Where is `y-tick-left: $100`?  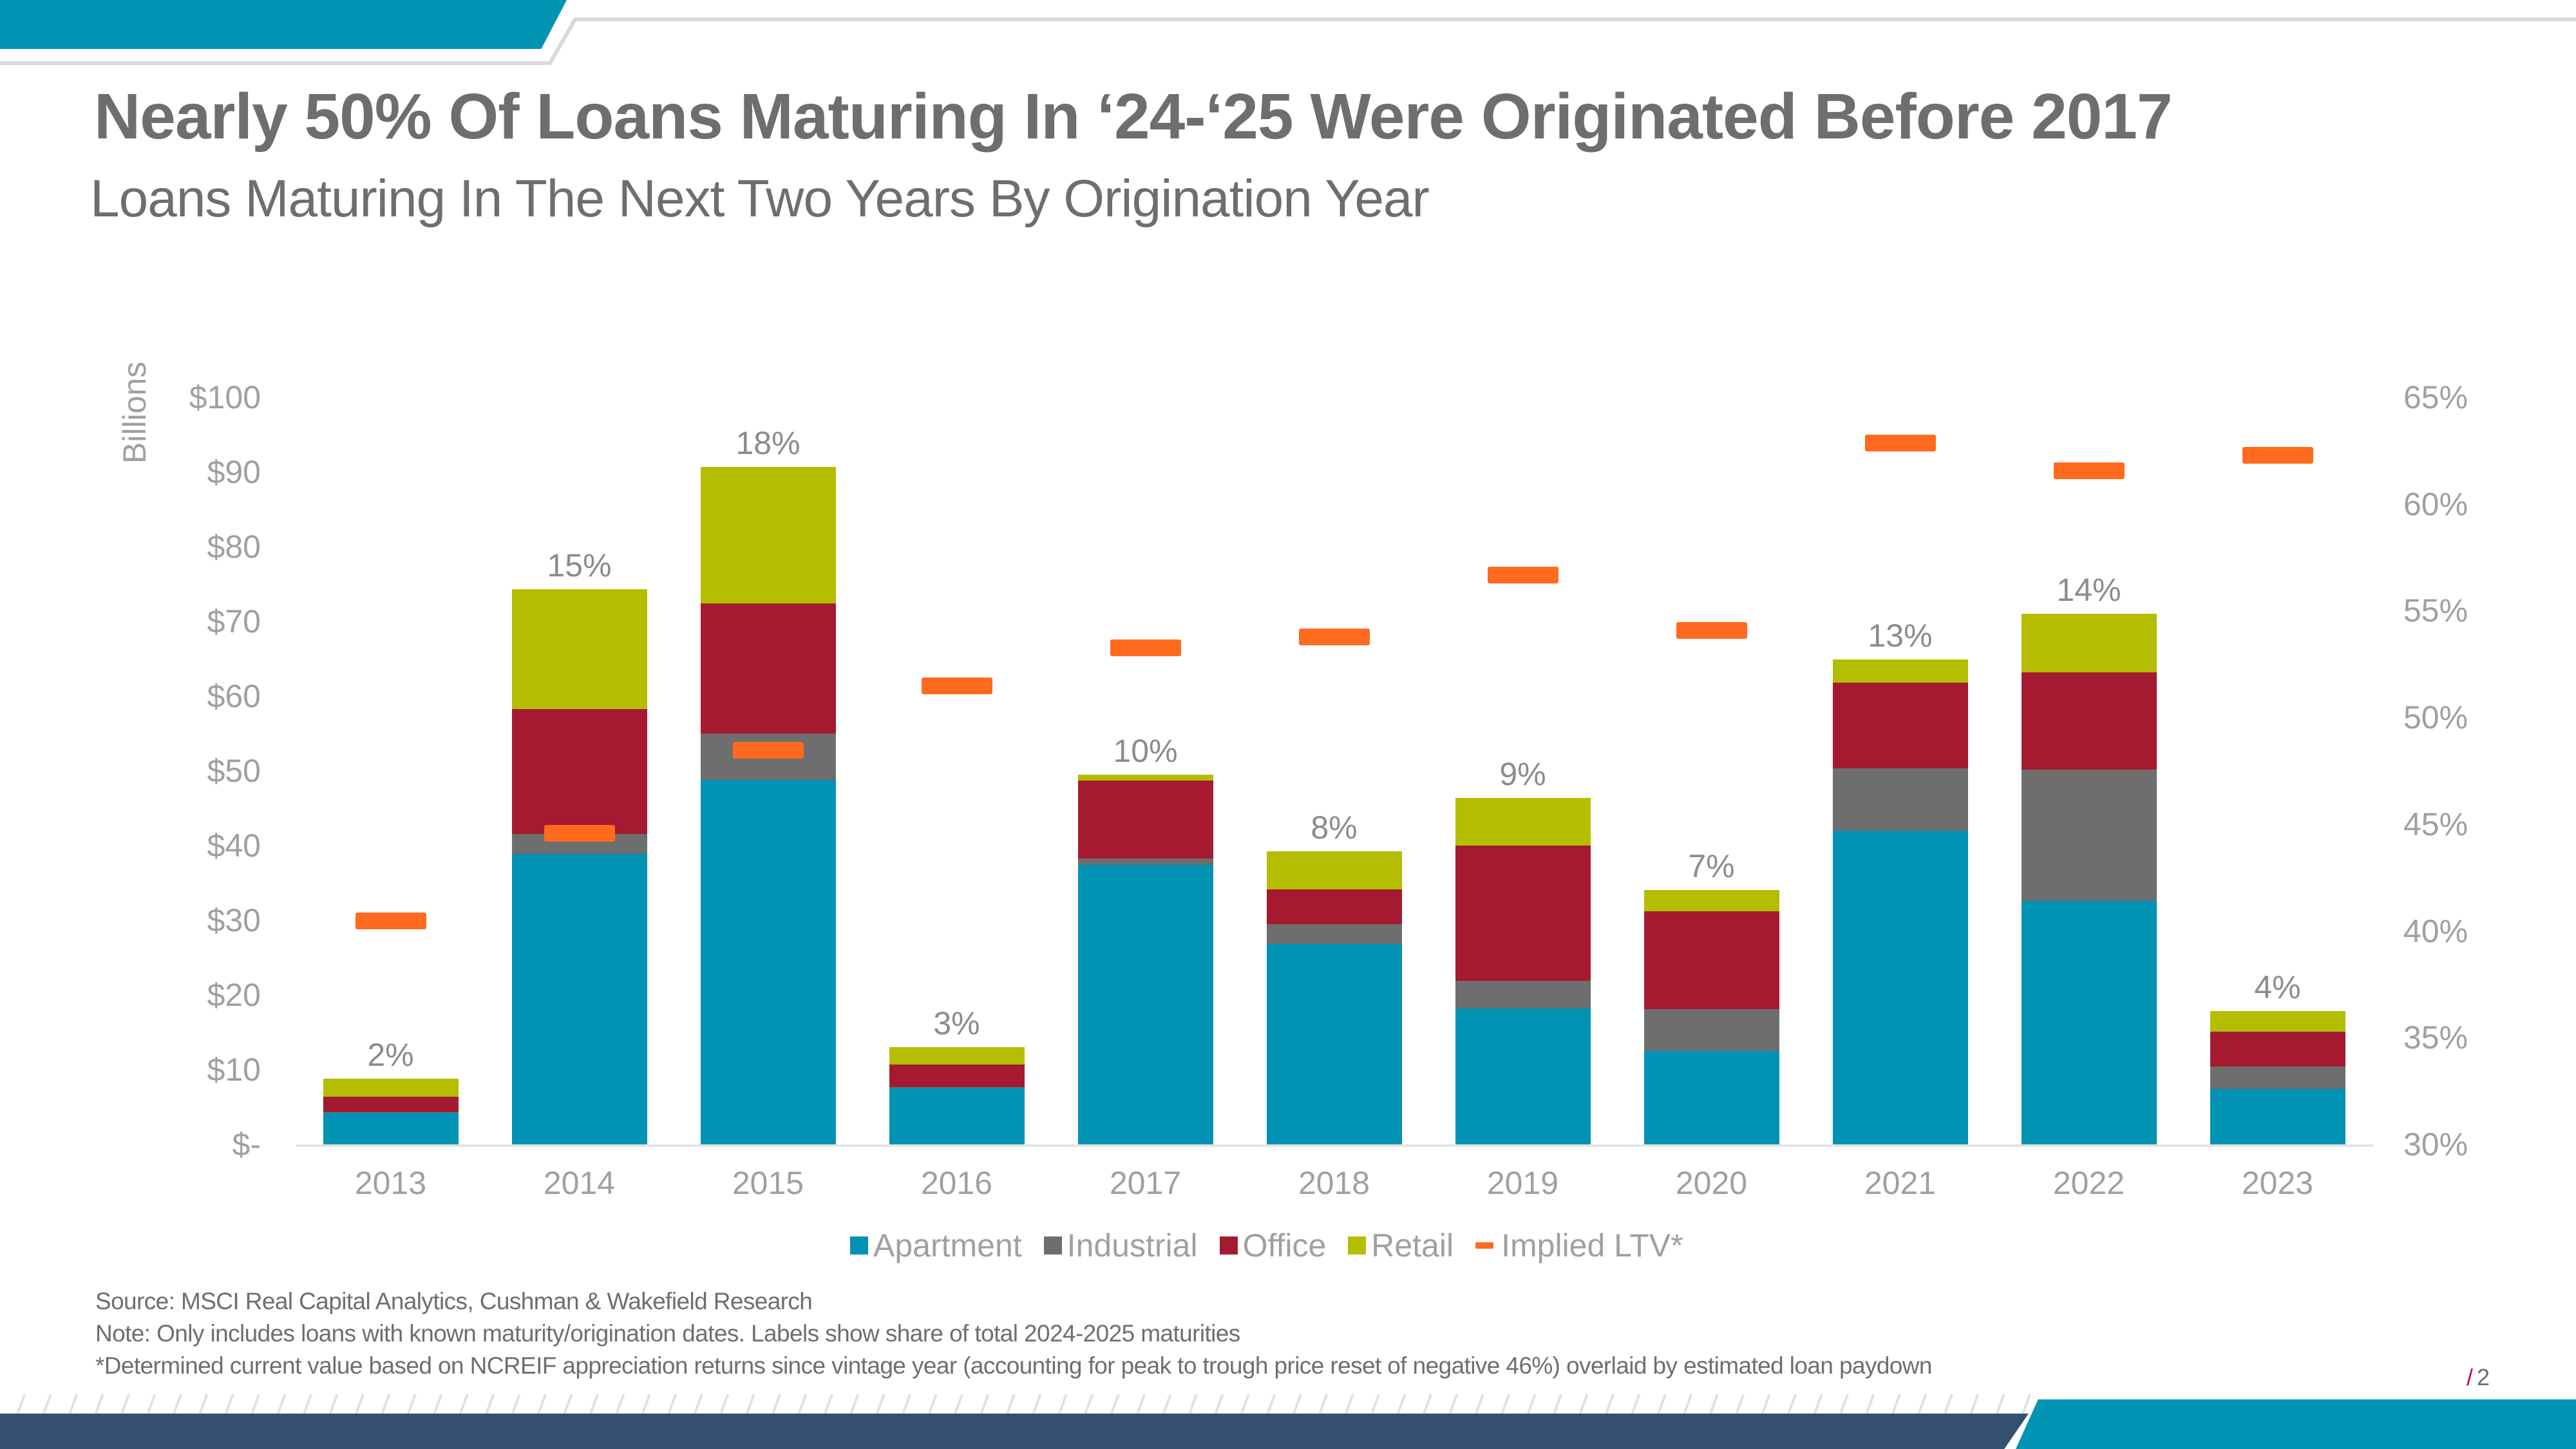 y-tick-left: $100 is located at coordinates (225, 397).